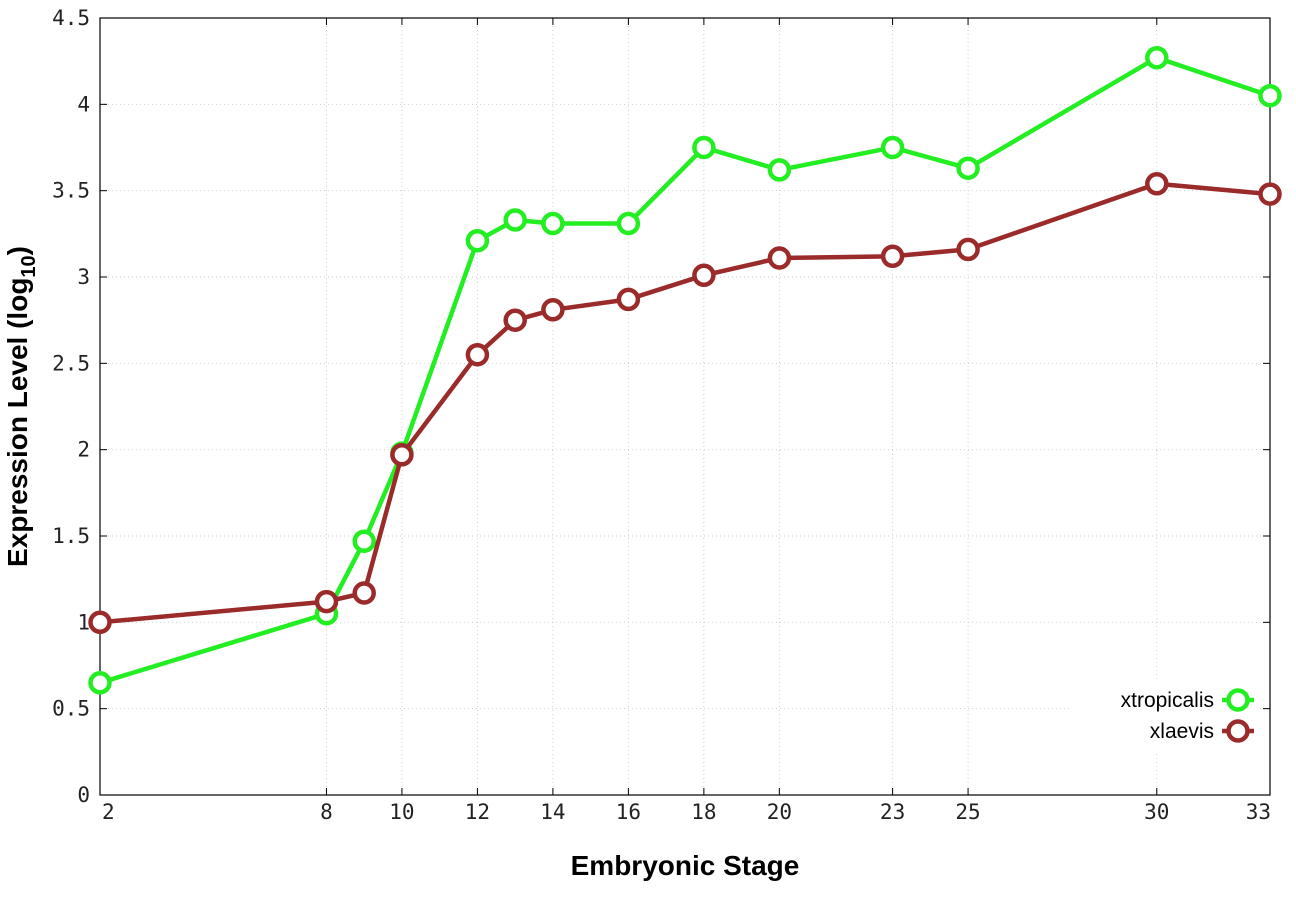 The width and height of the screenshot is (1296, 907). What do you see at coordinates (108, 812) in the screenshot?
I see `x-tick-label: 2` at bounding box center [108, 812].